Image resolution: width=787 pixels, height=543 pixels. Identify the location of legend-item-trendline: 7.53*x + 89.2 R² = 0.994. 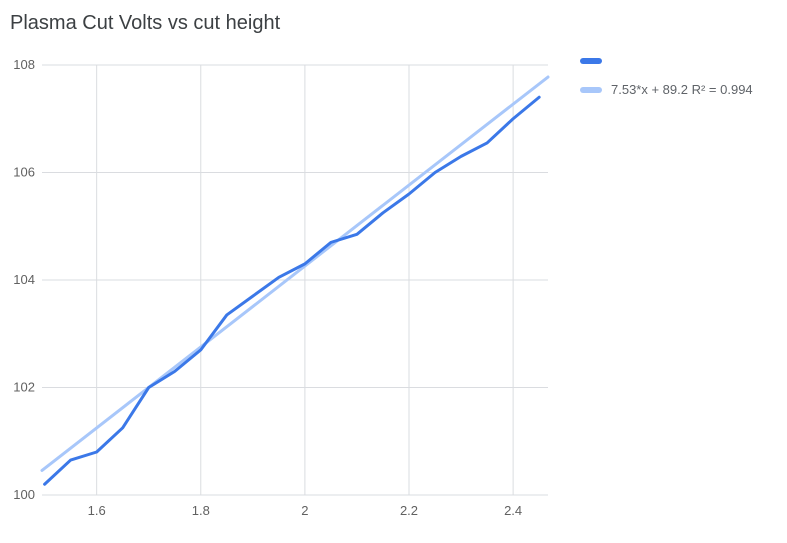
(666, 89).